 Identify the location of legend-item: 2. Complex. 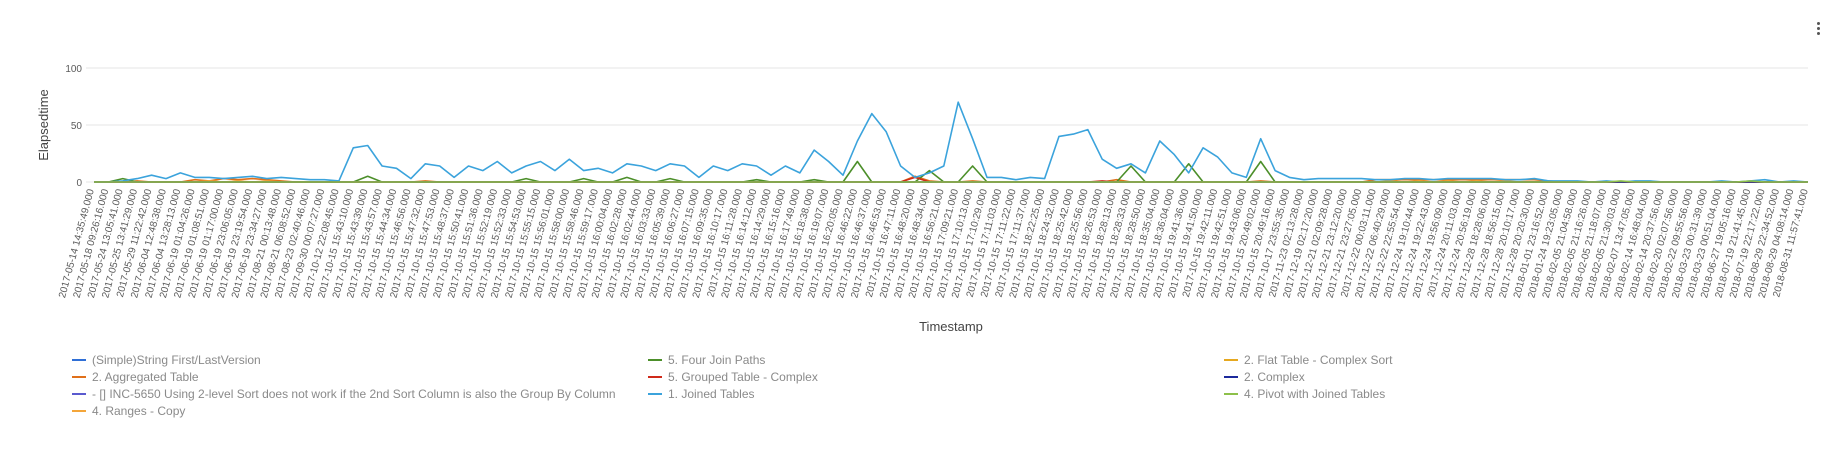
(1512, 376).